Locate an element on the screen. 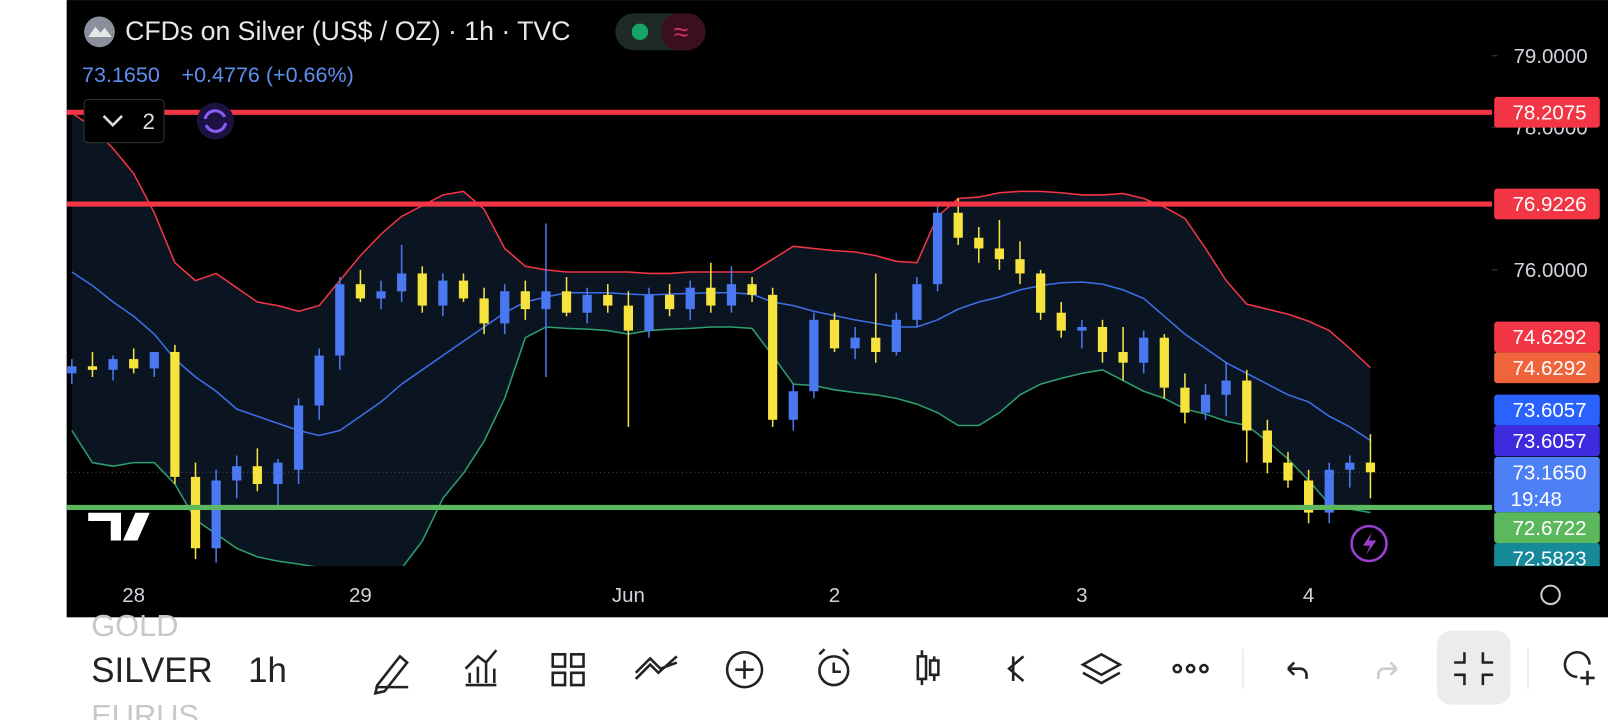 The width and height of the screenshot is (1608, 725). status-pill-right is located at coordinates (683, 32).